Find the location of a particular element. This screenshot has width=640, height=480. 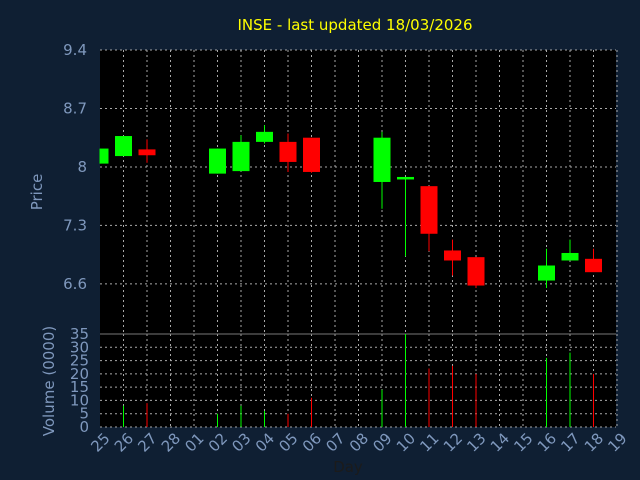

volume-tick-label: 5 is located at coordinates (84, 414).